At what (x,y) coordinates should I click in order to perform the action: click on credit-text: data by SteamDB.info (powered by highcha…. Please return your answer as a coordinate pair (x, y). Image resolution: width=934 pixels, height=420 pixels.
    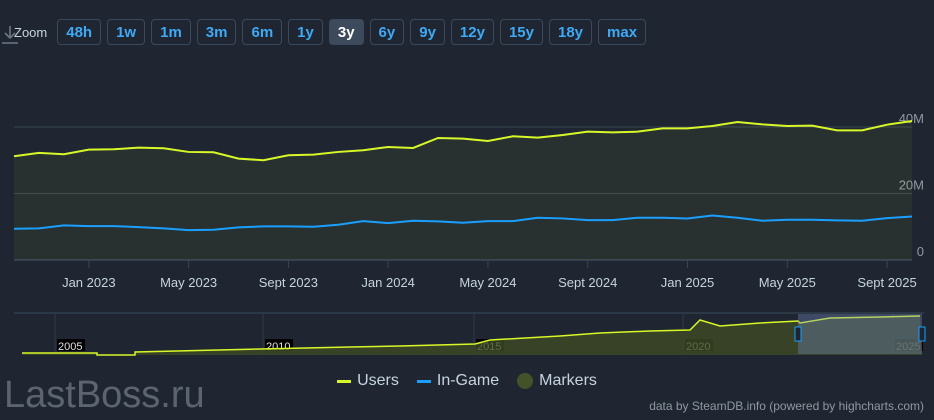
    Looking at the image, I should click on (786, 406).